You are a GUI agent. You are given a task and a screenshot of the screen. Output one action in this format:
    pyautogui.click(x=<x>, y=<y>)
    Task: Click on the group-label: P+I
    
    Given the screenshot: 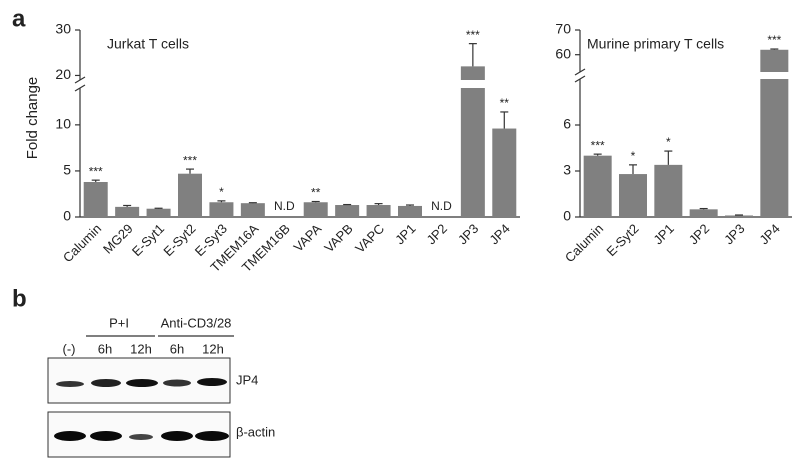 What is the action you would take?
    pyautogui.click(x=119, y=322)
    